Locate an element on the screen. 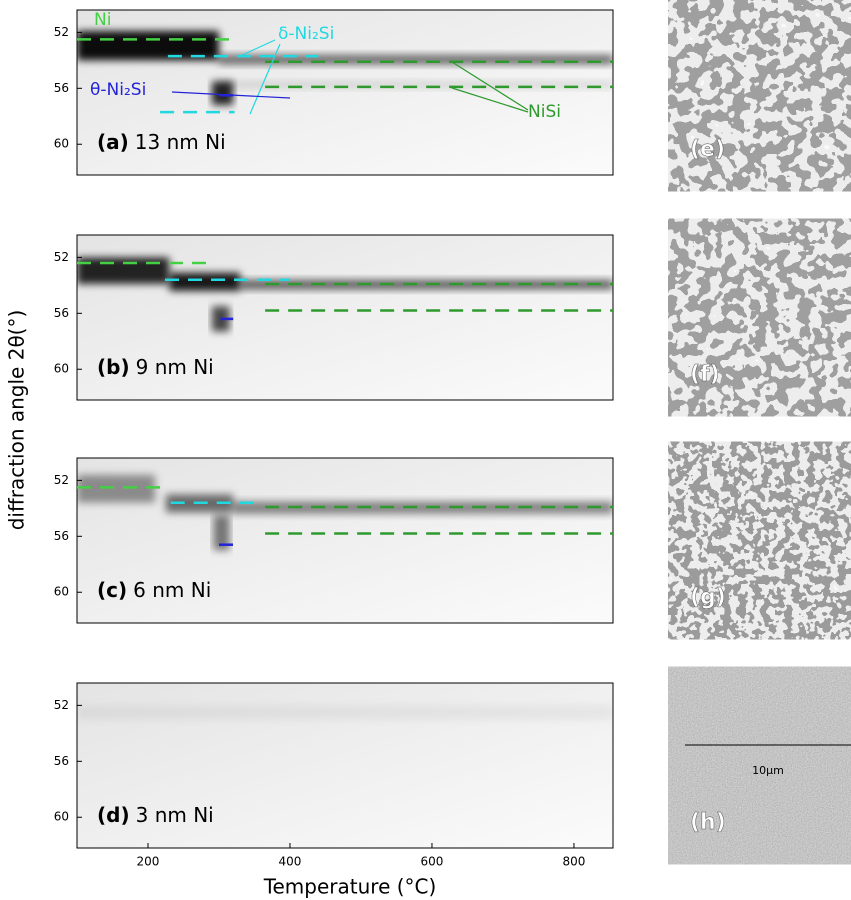 Image resolution: width=851 pixels, height=900 pixels. panel-text: 9 nm Ni is located at coordinates (175, 367).